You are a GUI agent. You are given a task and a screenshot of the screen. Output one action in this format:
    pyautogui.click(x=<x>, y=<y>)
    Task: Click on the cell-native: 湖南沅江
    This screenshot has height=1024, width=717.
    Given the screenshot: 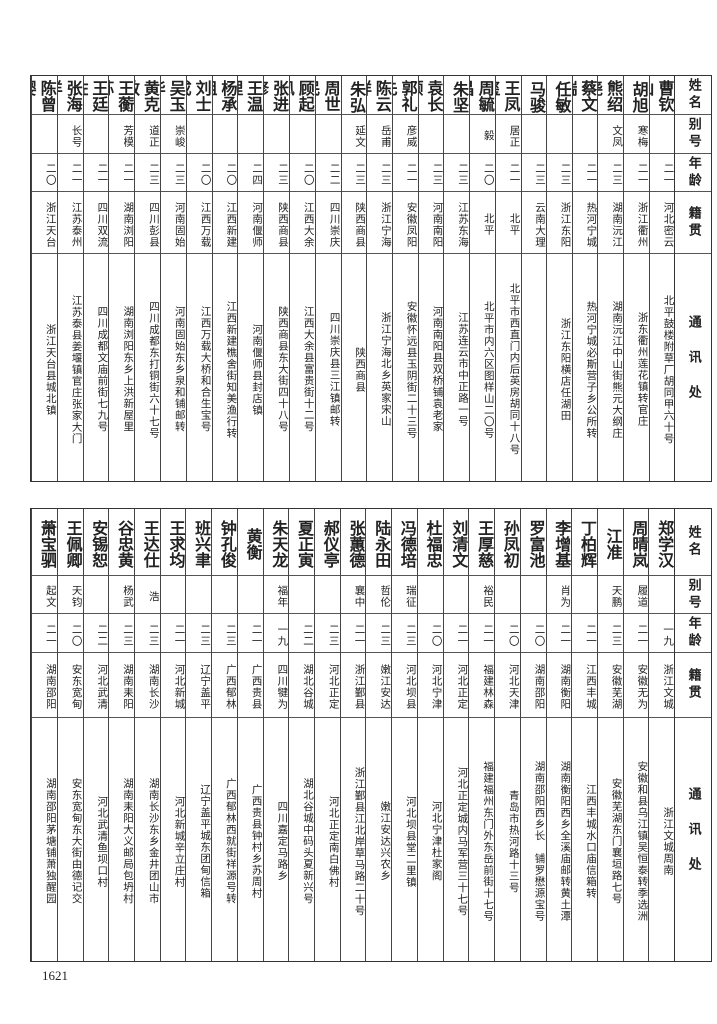 What is the action you would take?
    pyautogui.click(x=611, y=223)
    